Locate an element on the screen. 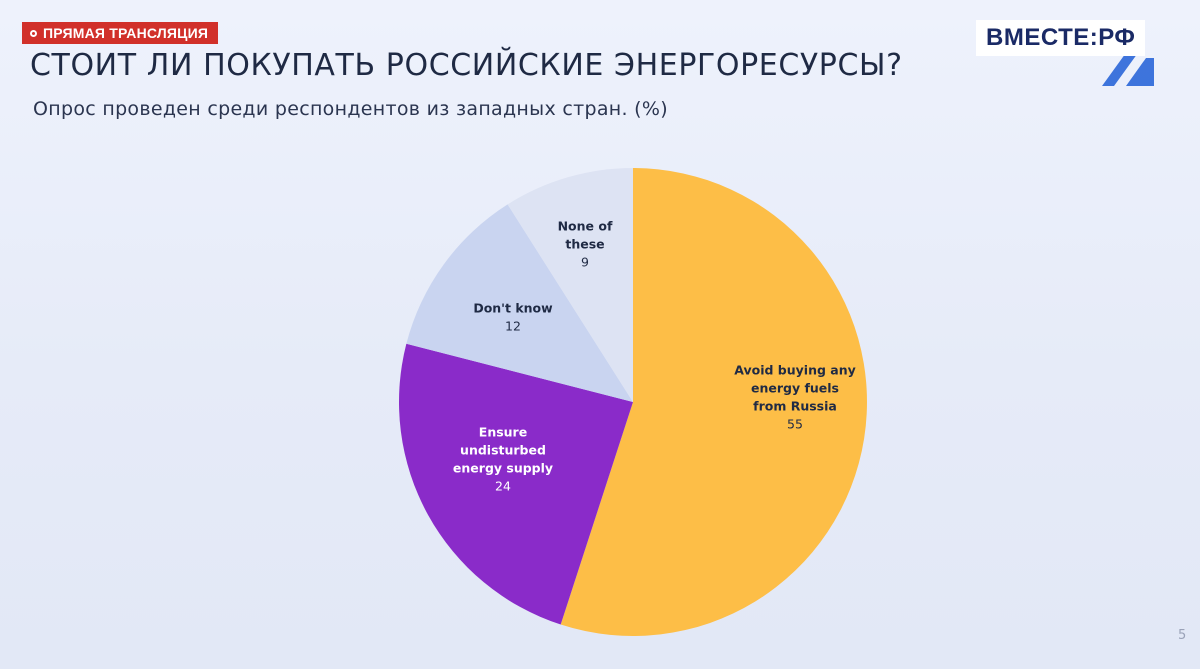 The image size is (1200, 669). pie-slice-1-label-line-2: energy supply is located at coordinates (503, 468).